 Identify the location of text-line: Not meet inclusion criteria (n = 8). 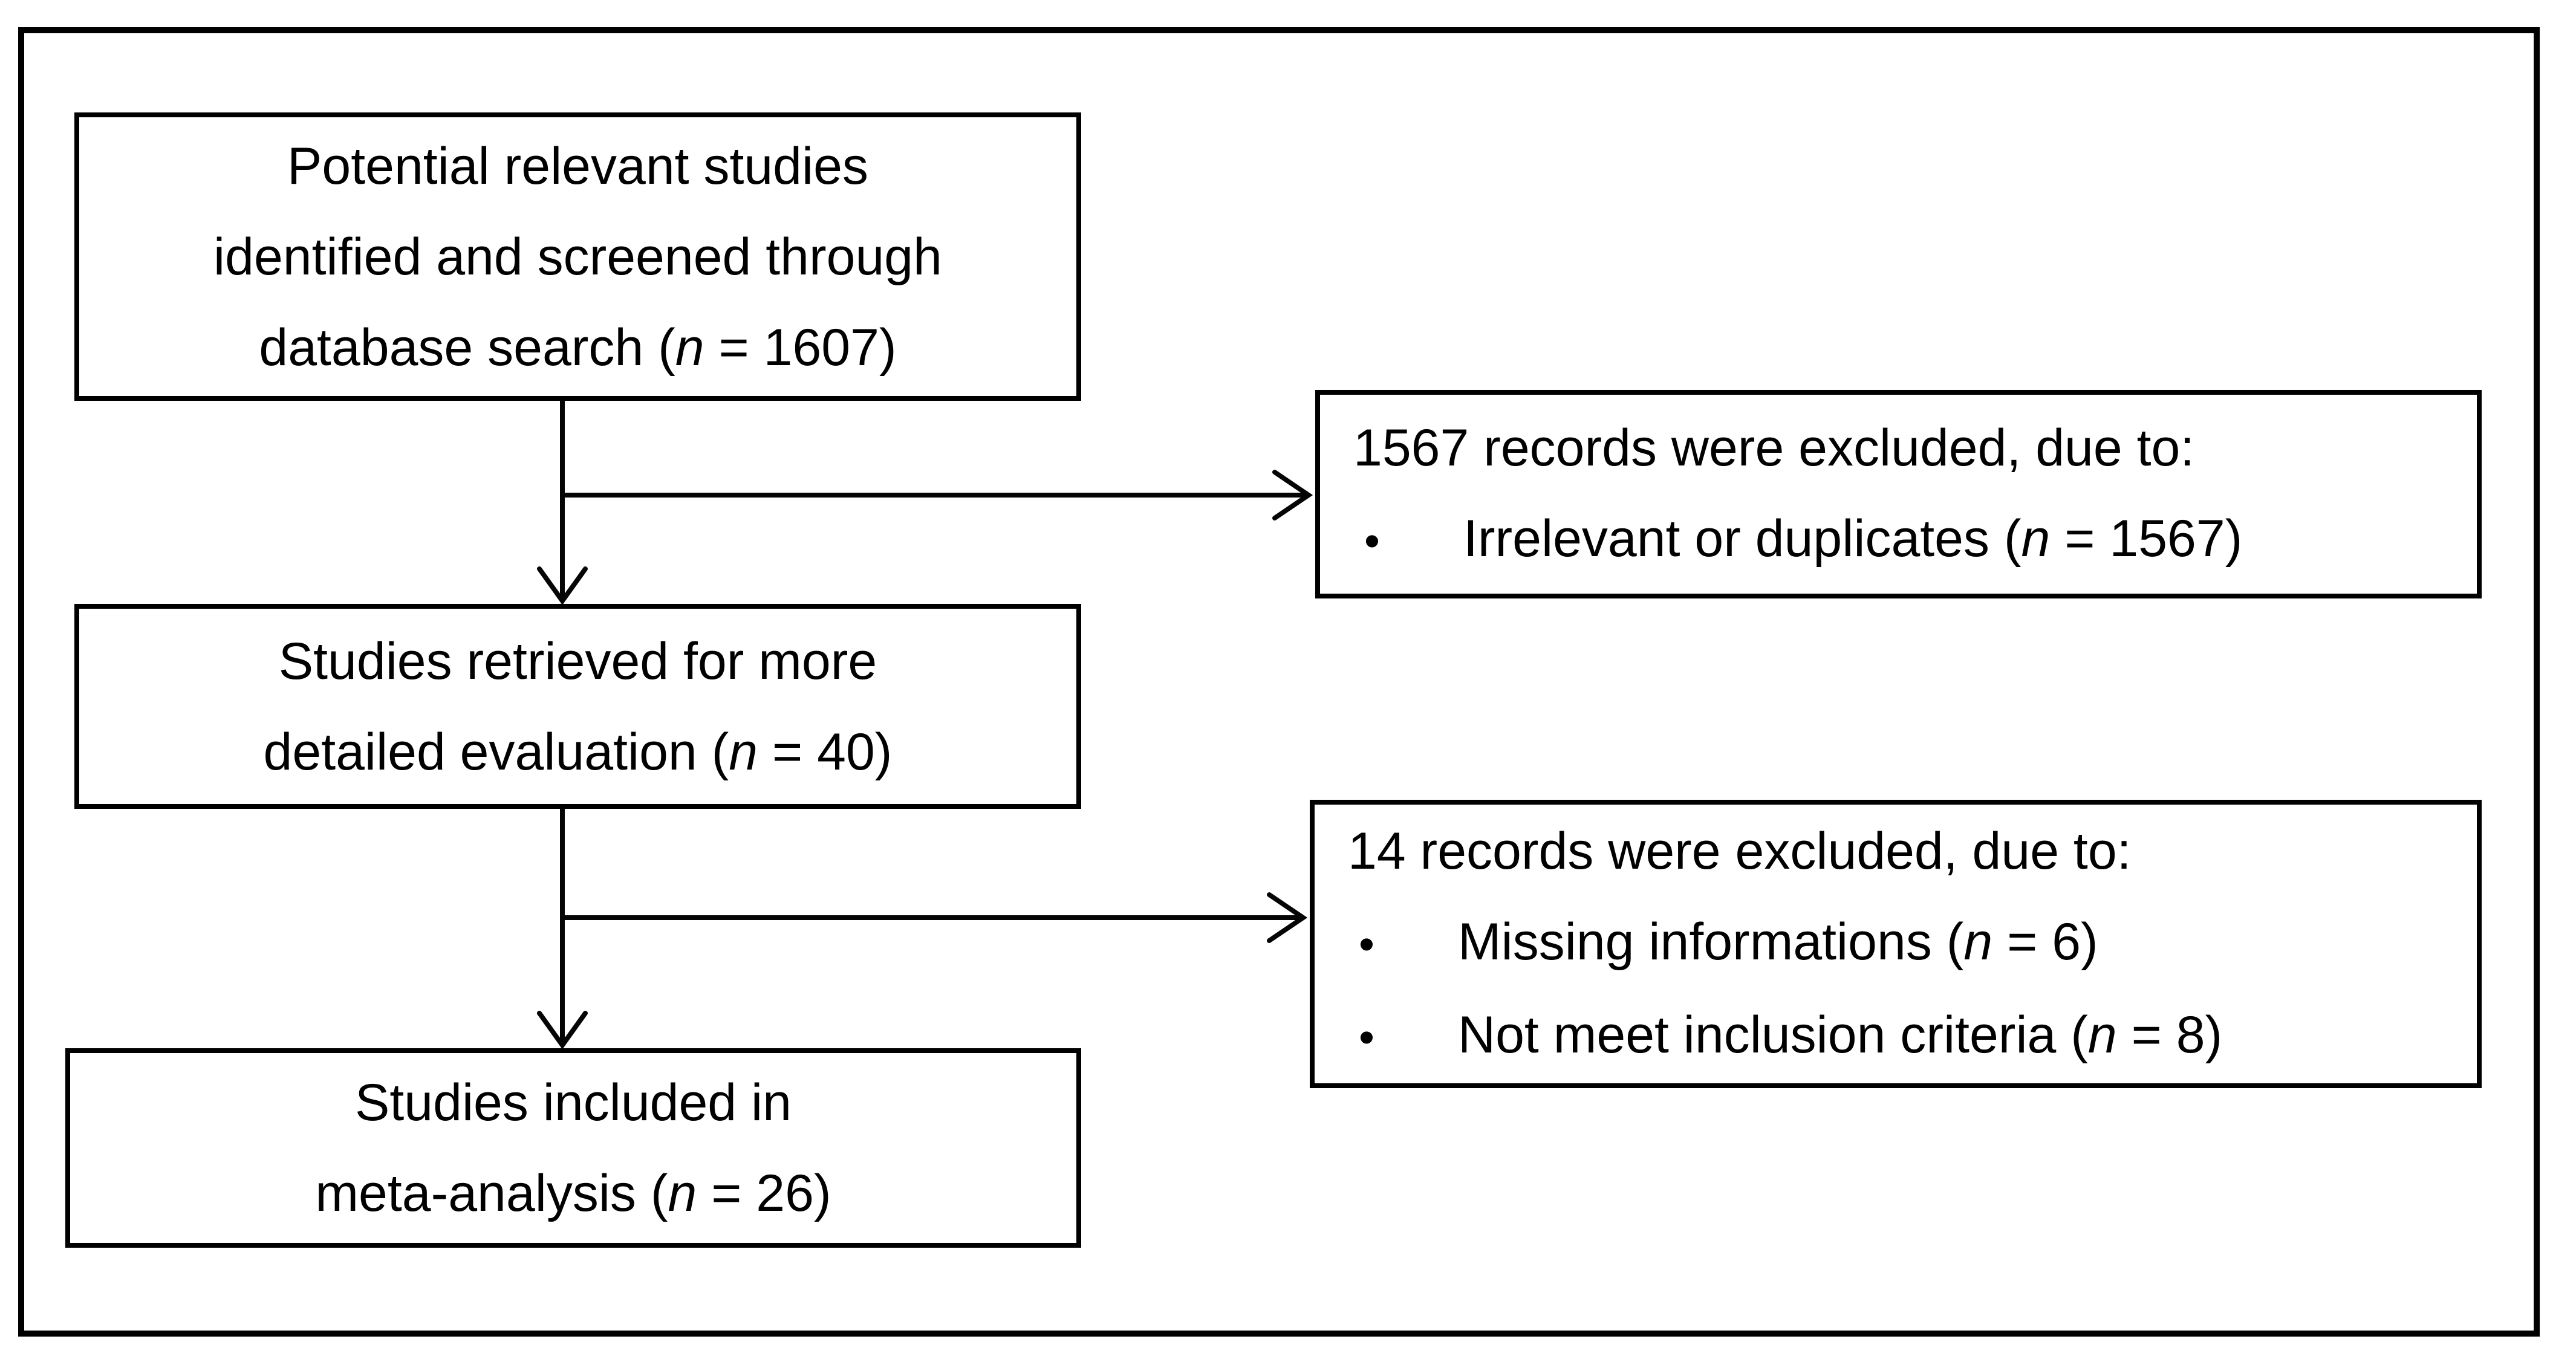
(1840, 1034).